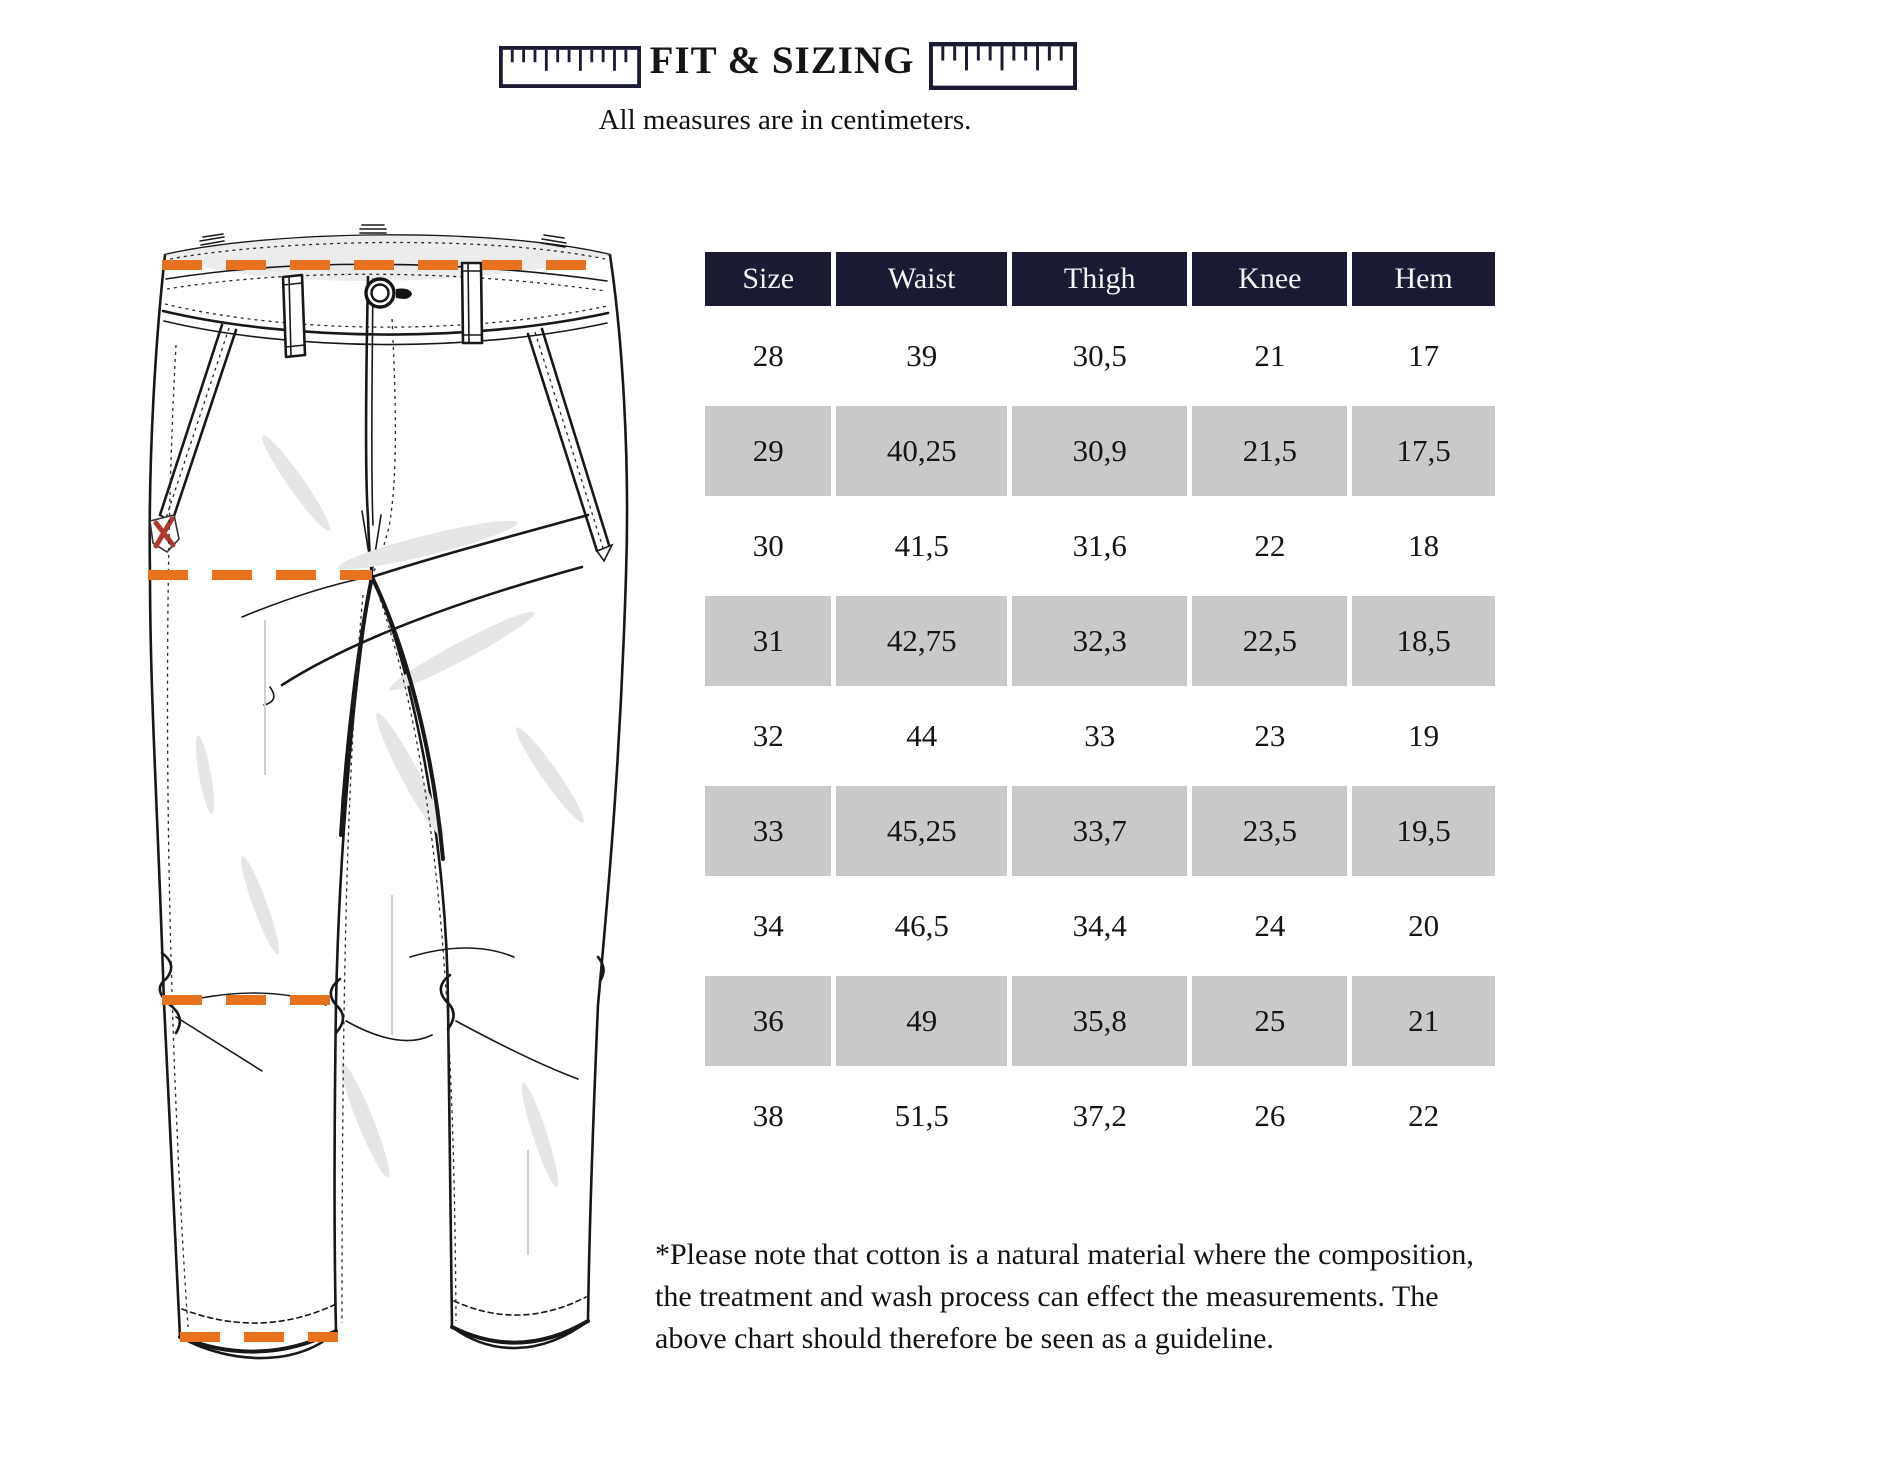  What do you see at coordinates (922, 546) in the screenshot?
I see `table-cell: 41,5` at bounding box center [922, 546].